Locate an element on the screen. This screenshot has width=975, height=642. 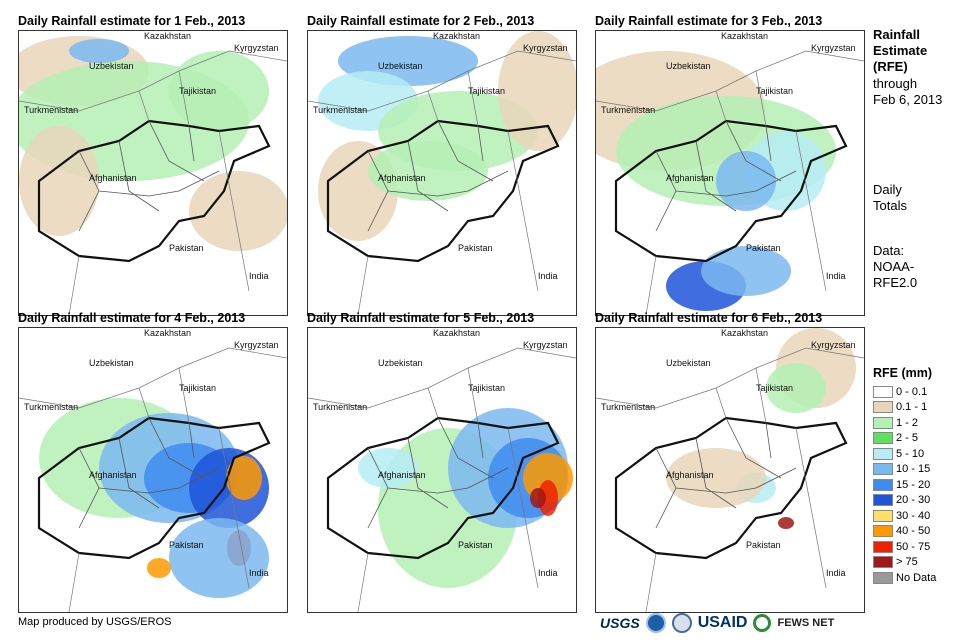
data-source-line1: NOAA- is located at coordinates (894, 266).